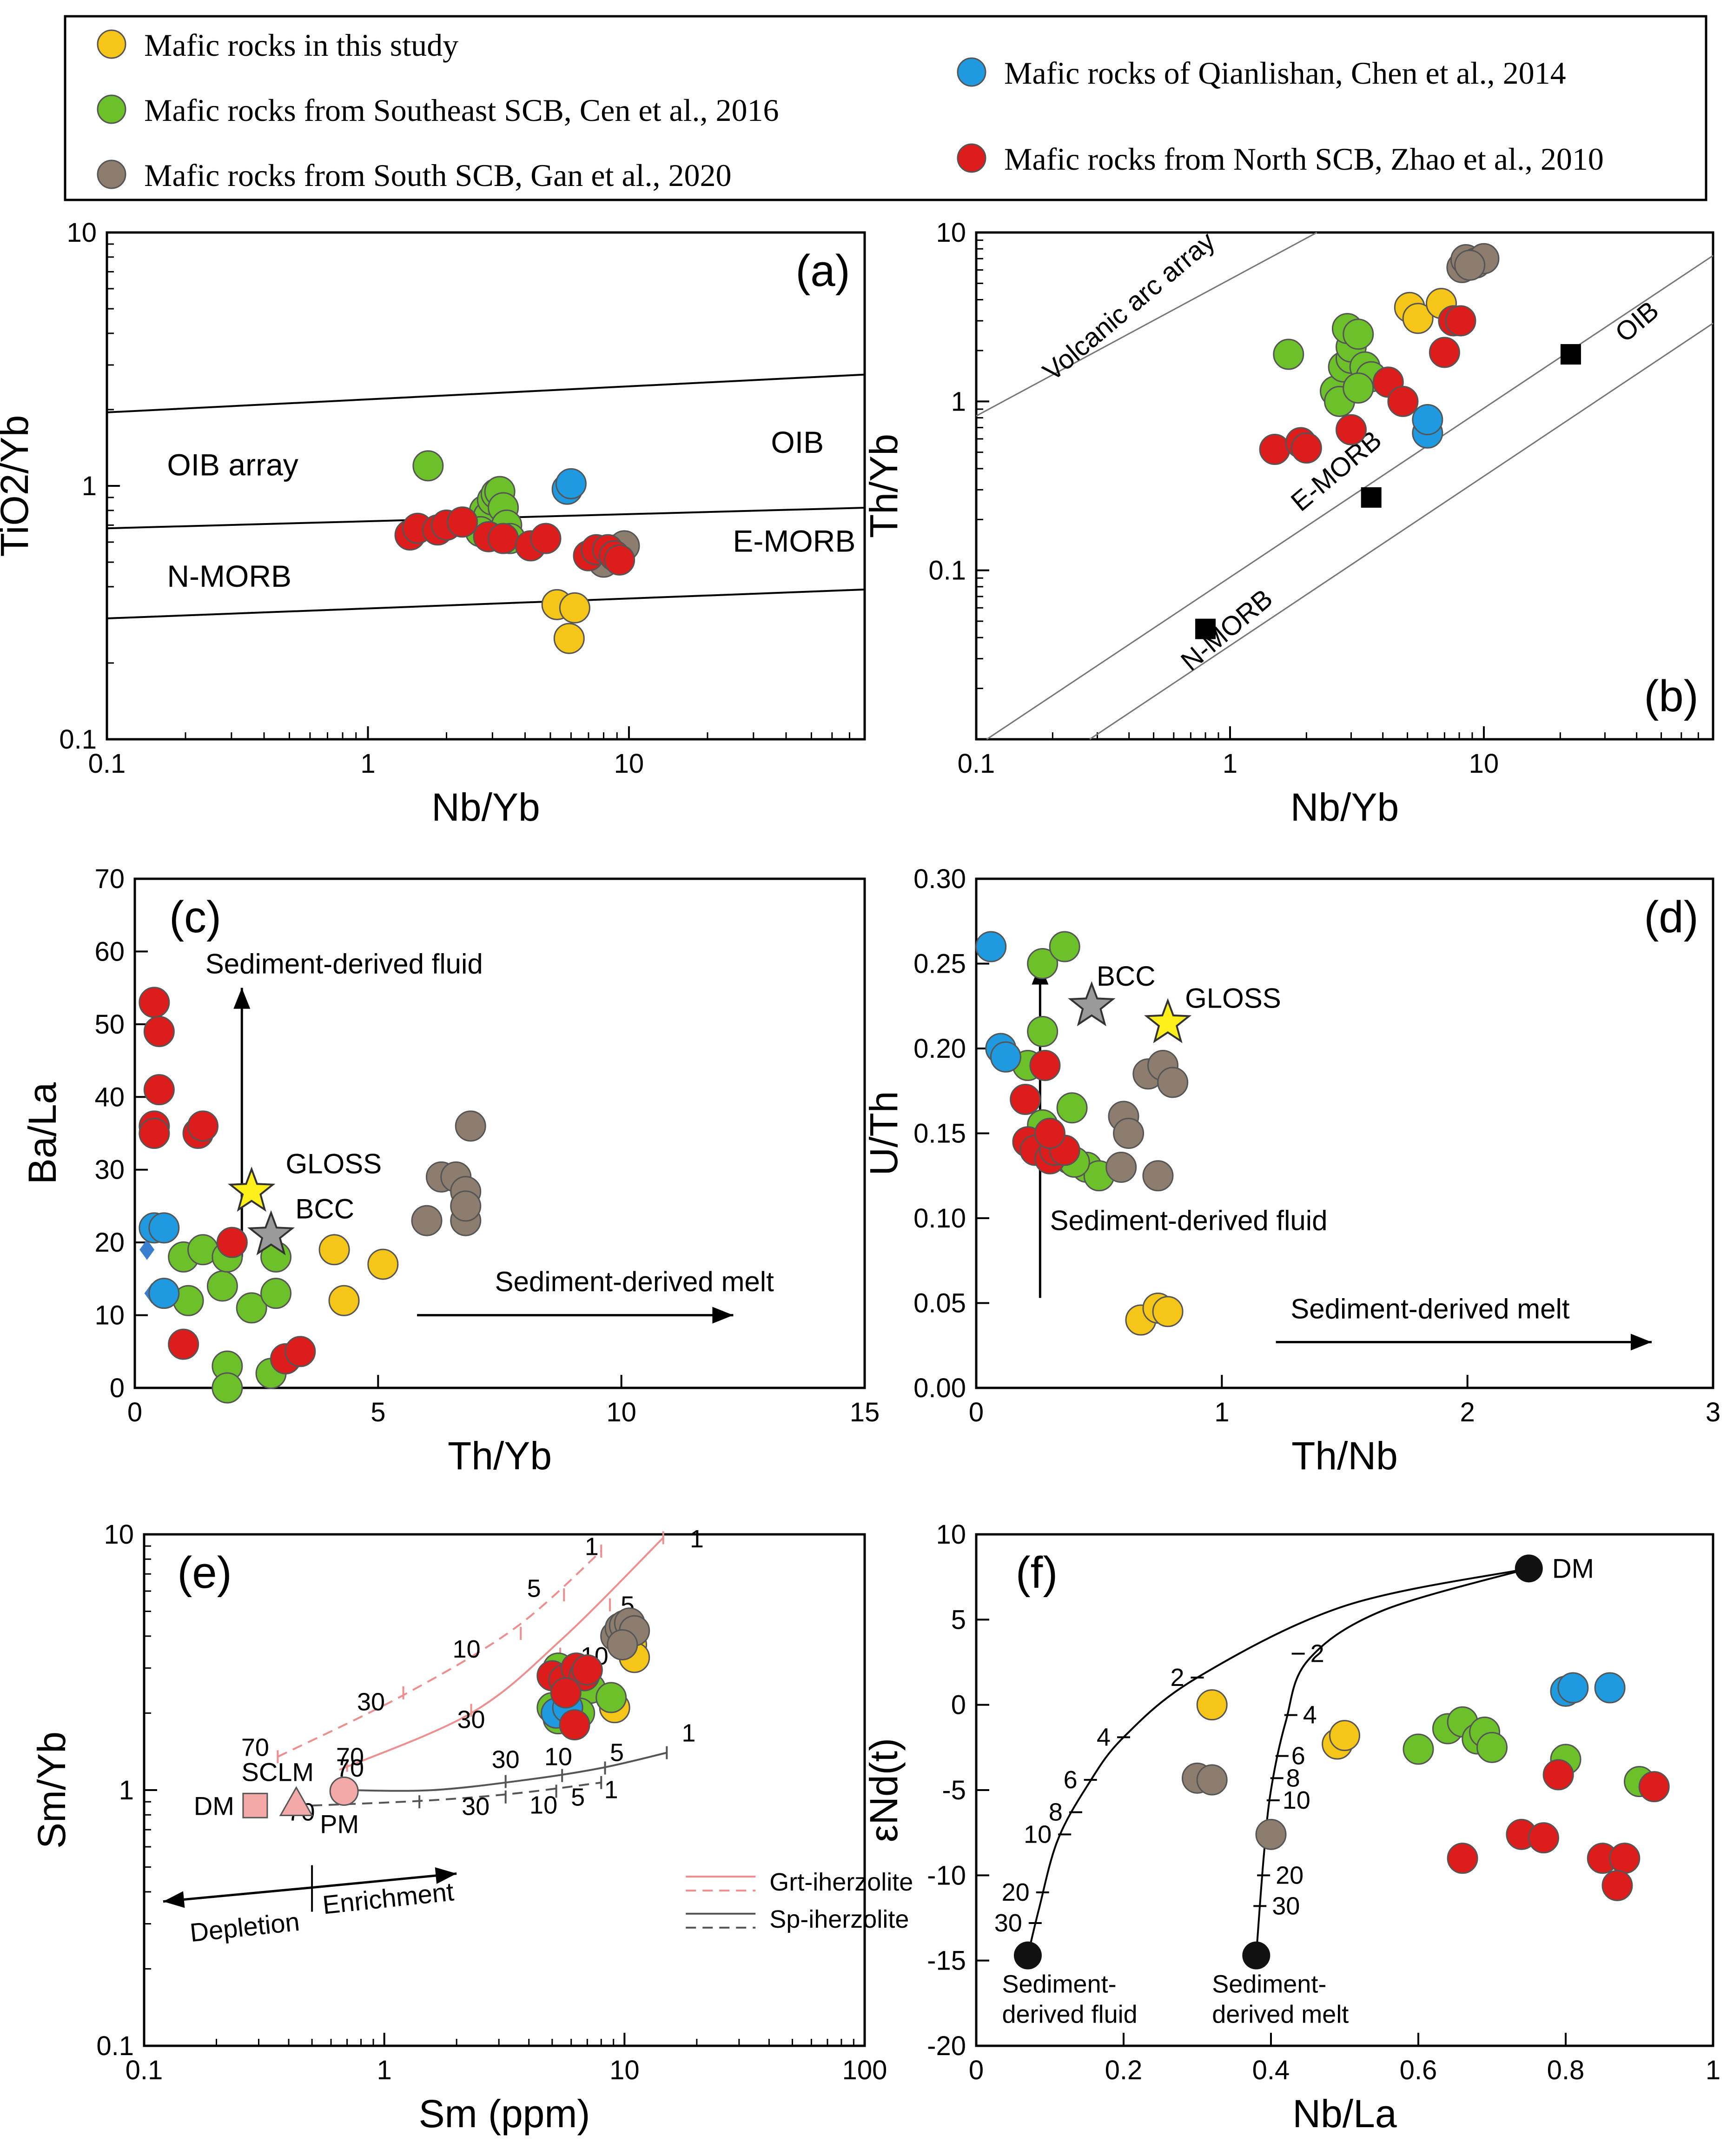  What do you see at coordinates (485, 393) in the screenshot?
I see `panel-a-boundary-line` at bounding box center [485, 393].